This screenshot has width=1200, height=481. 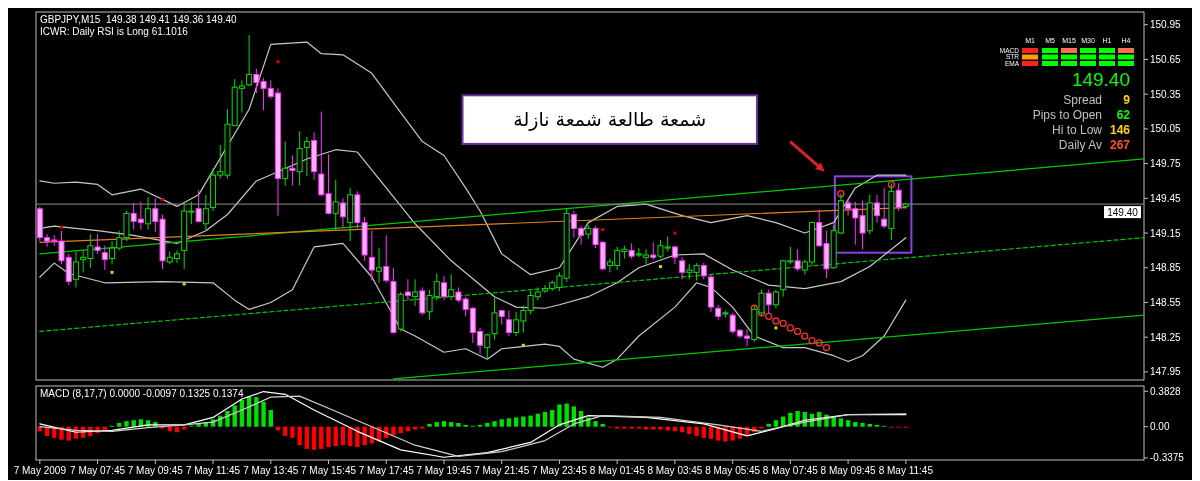 I want to click on x-tick-label: 8 May 11:45, so click(x=906, y=470).